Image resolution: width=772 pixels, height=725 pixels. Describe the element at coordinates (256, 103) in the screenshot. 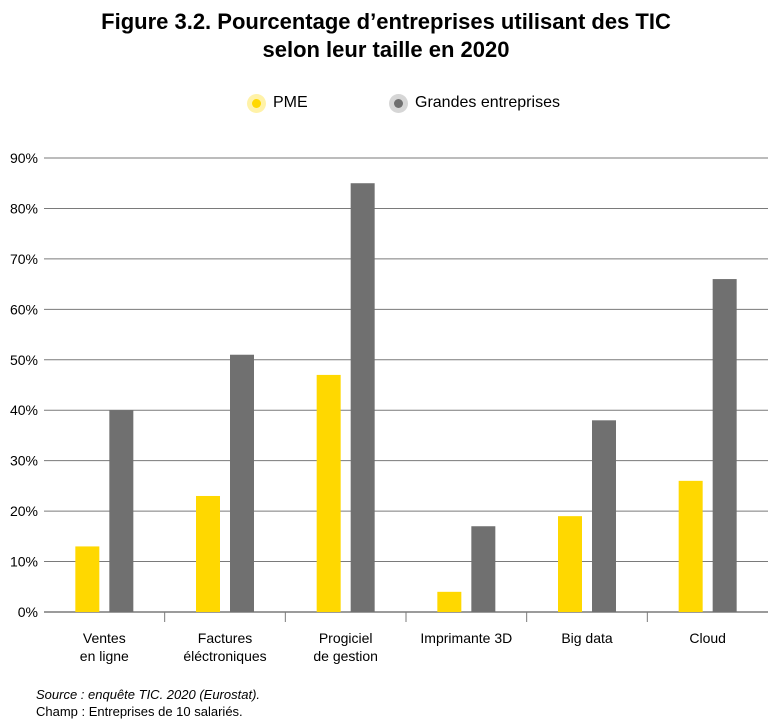

I see `legend-swatch-pme` at that location.